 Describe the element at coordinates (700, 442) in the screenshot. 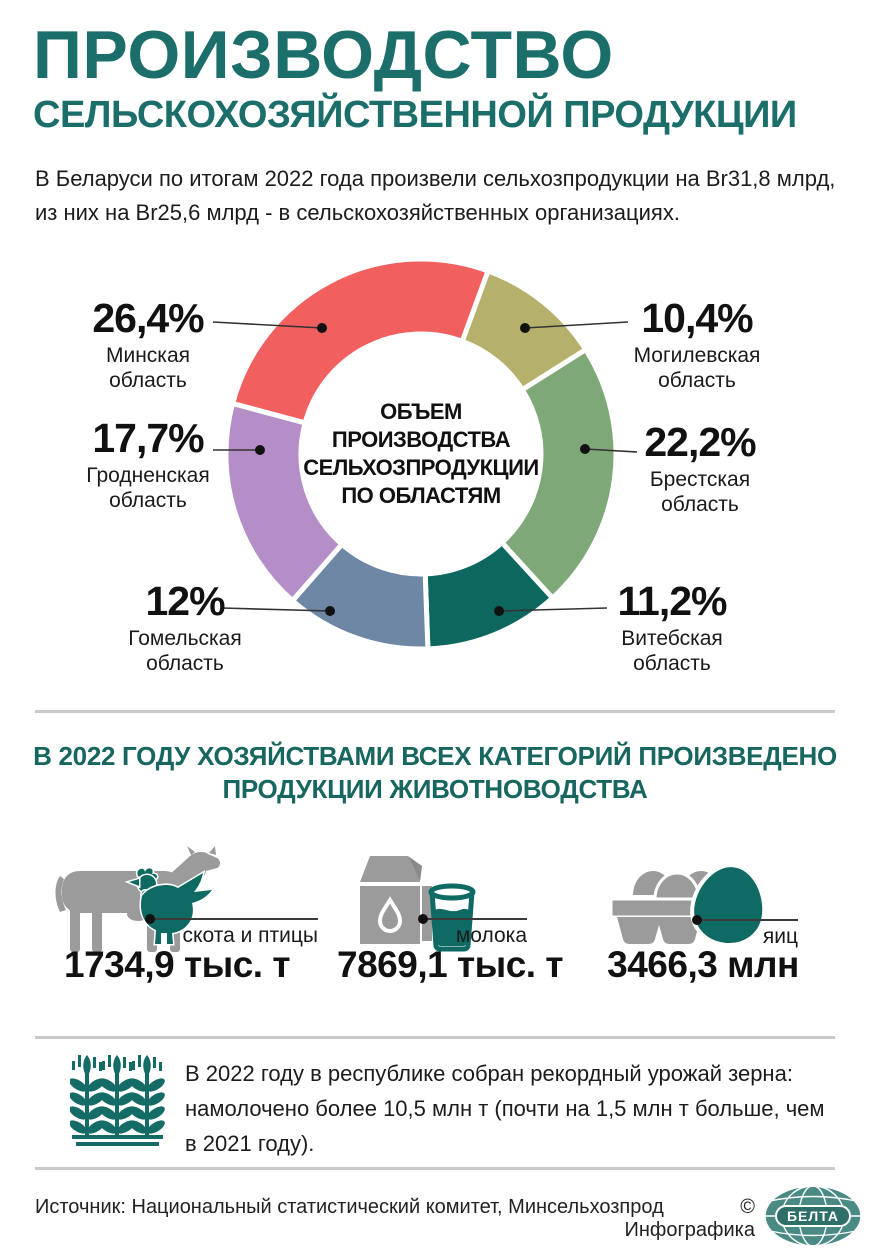

I see `segment-value-brest: 22,2%` at that location.